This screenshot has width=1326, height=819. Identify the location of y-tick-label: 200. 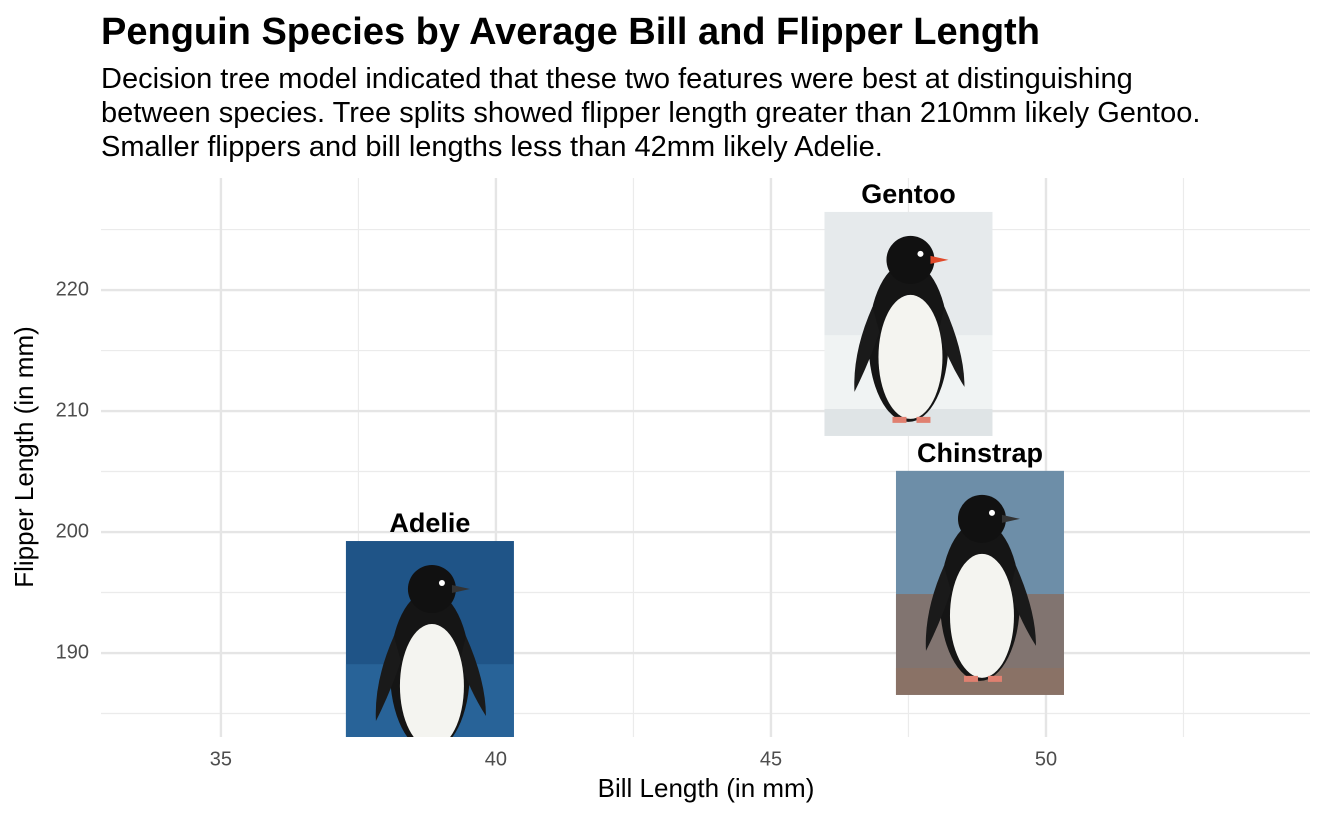
(72, 531).